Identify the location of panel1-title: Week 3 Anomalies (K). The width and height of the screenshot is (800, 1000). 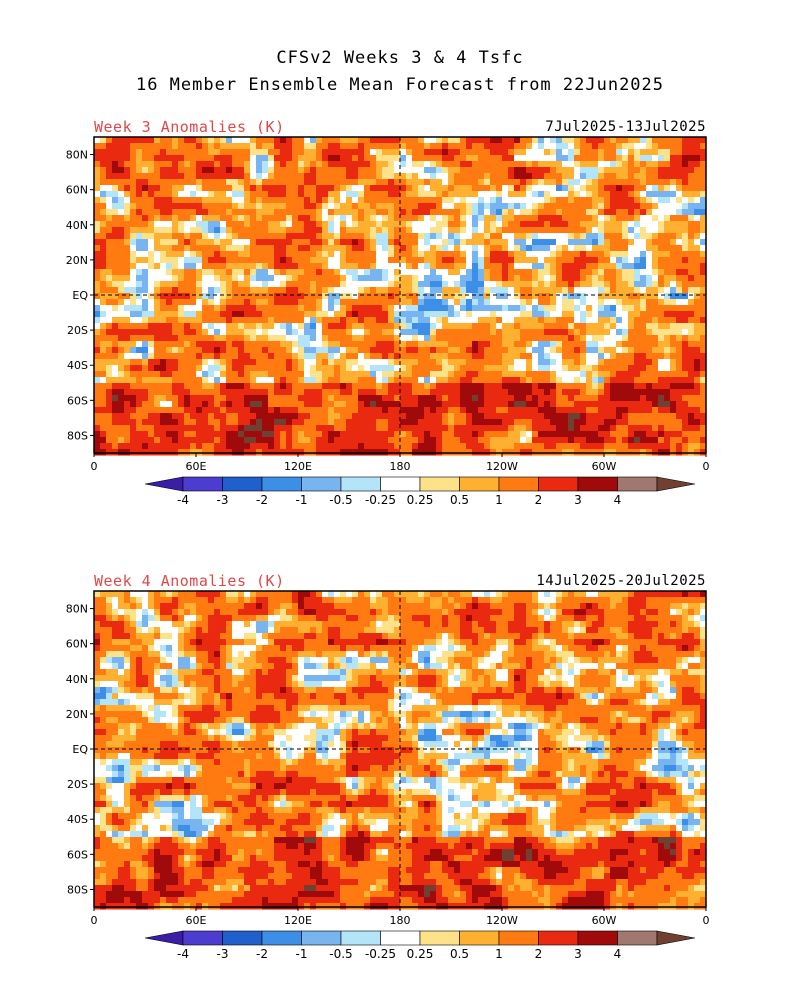
(189, 127).